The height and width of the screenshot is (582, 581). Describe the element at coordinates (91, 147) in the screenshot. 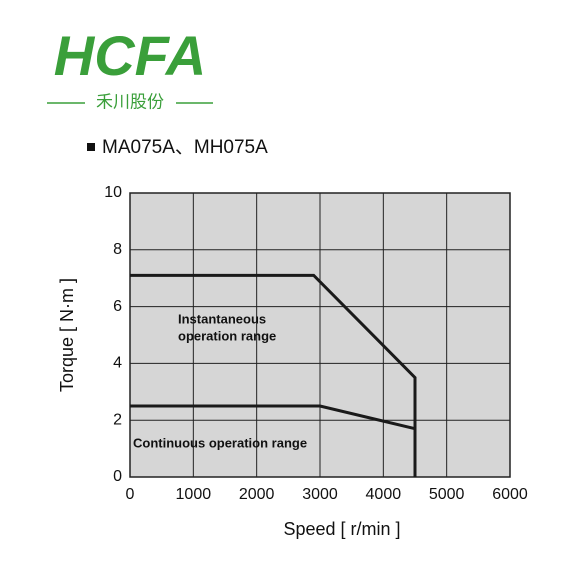

I see `title-bullet` at that location.